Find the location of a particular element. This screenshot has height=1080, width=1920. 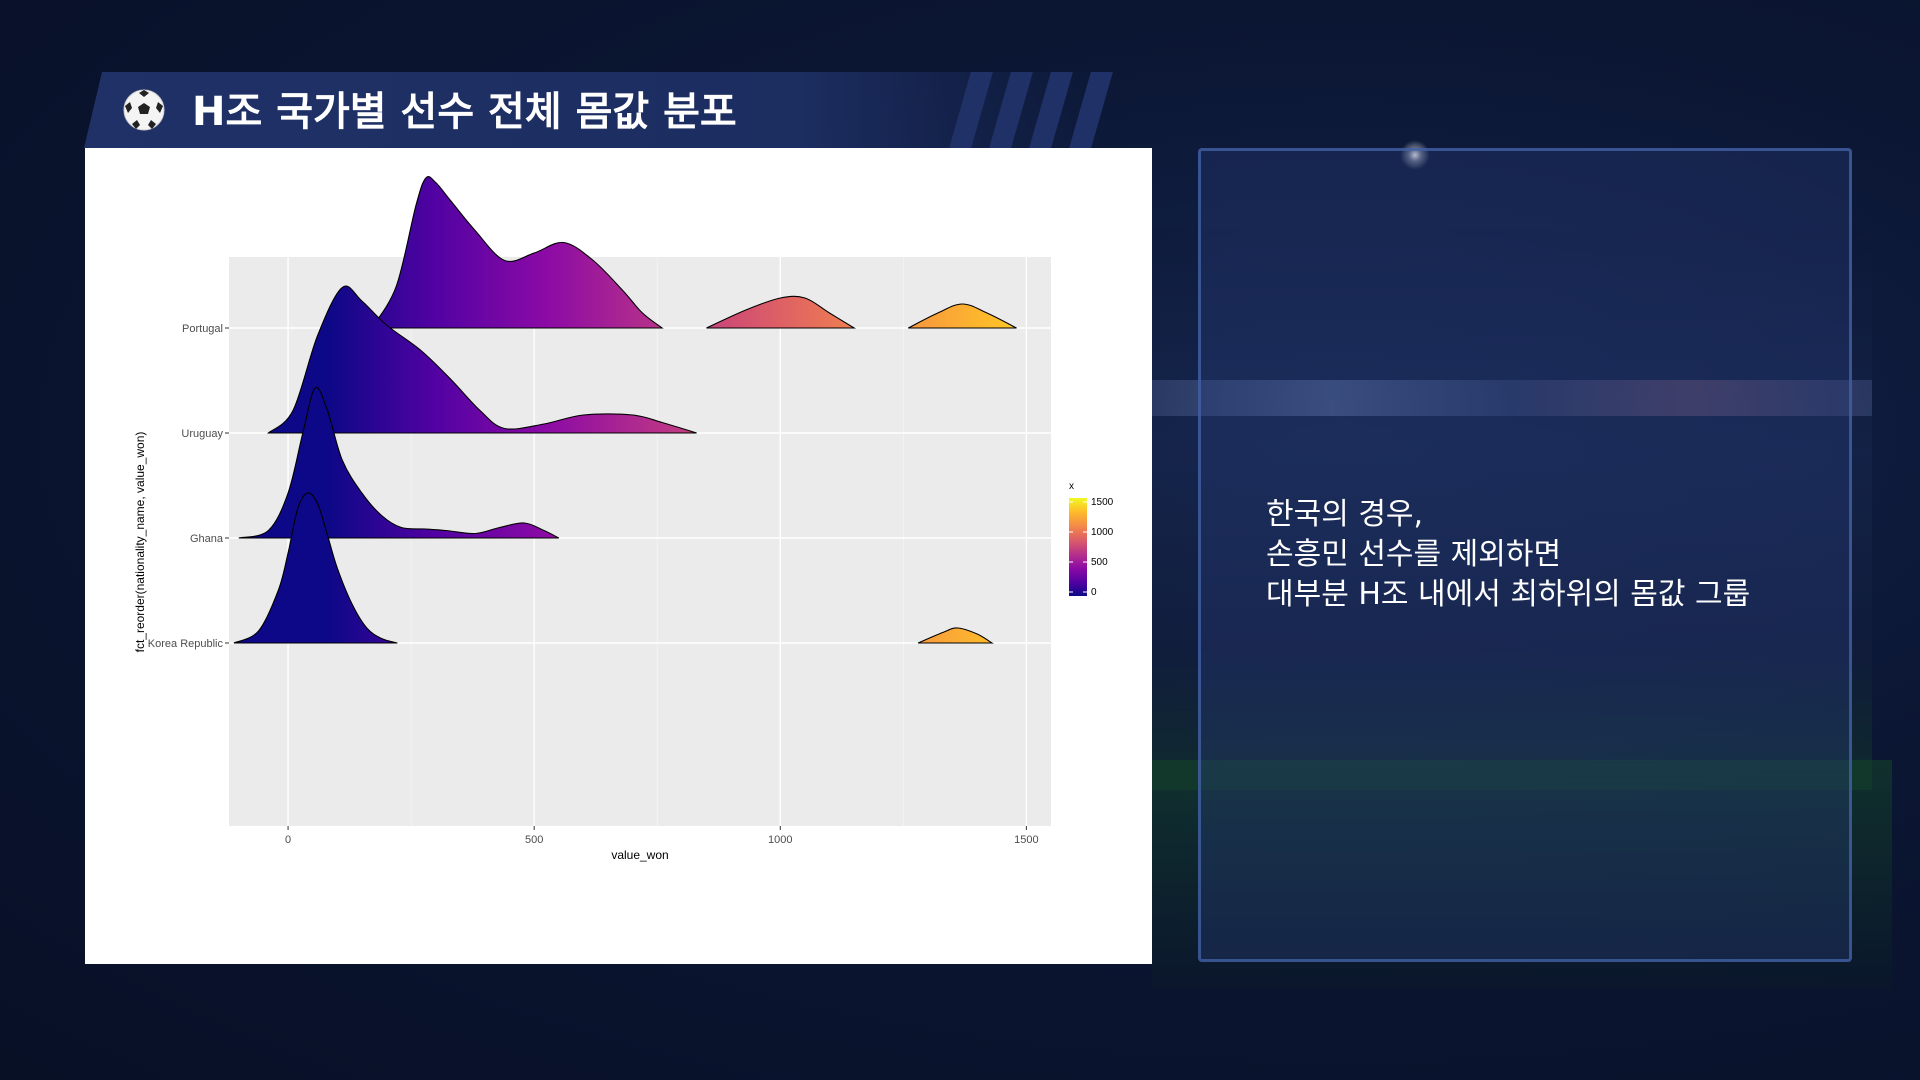

x-tick-label: 500 is located at coordinates (534, 840).